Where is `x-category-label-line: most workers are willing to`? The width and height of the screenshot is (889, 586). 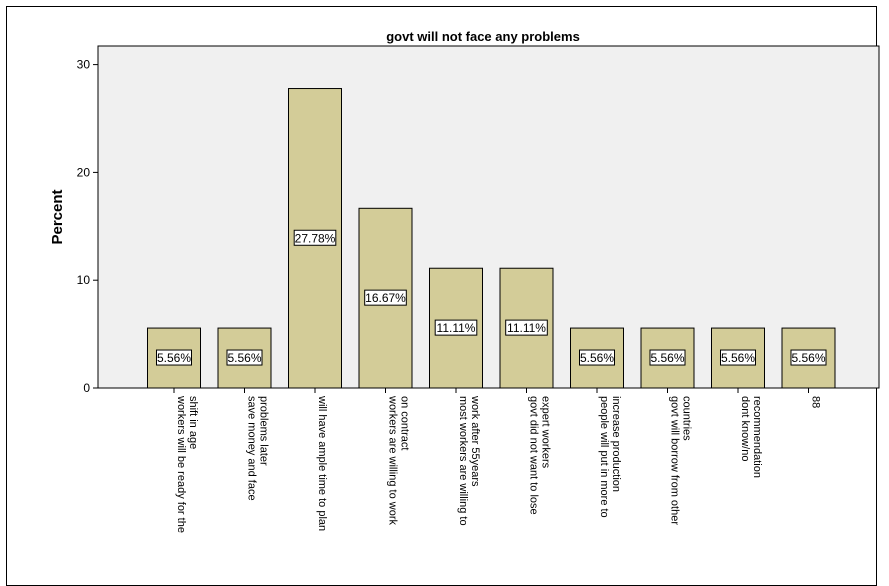 x-category-label-line: most workers are willing to is located at coordinates (463, 461).